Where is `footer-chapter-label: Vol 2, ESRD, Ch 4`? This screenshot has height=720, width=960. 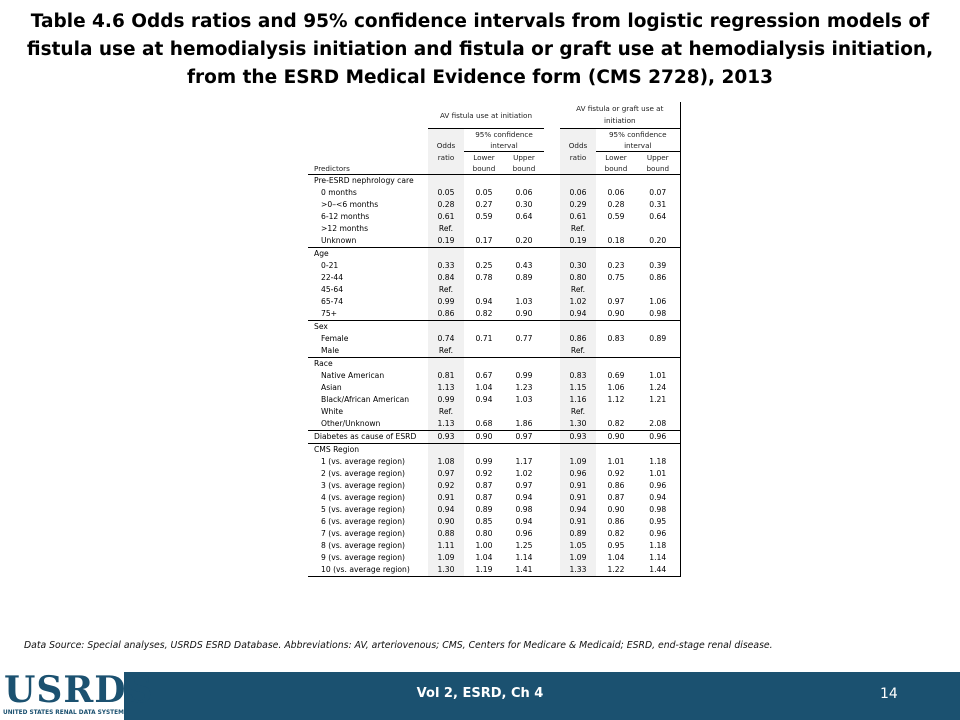 footer-chapter-label: Vol 2, ESRD, Ch 4 is located at coordinates (480, 693).